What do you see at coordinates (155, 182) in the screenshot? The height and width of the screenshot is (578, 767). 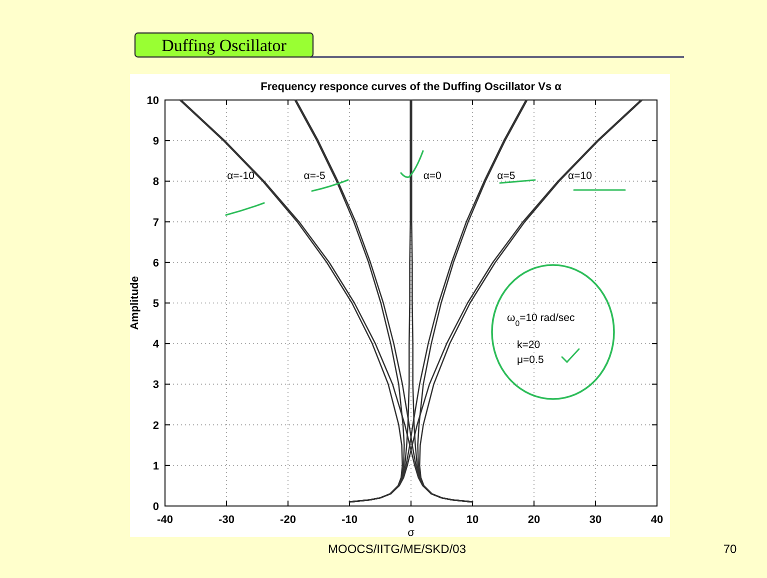 I see `y-tick-label: 8` at bounding box center [155, 182].